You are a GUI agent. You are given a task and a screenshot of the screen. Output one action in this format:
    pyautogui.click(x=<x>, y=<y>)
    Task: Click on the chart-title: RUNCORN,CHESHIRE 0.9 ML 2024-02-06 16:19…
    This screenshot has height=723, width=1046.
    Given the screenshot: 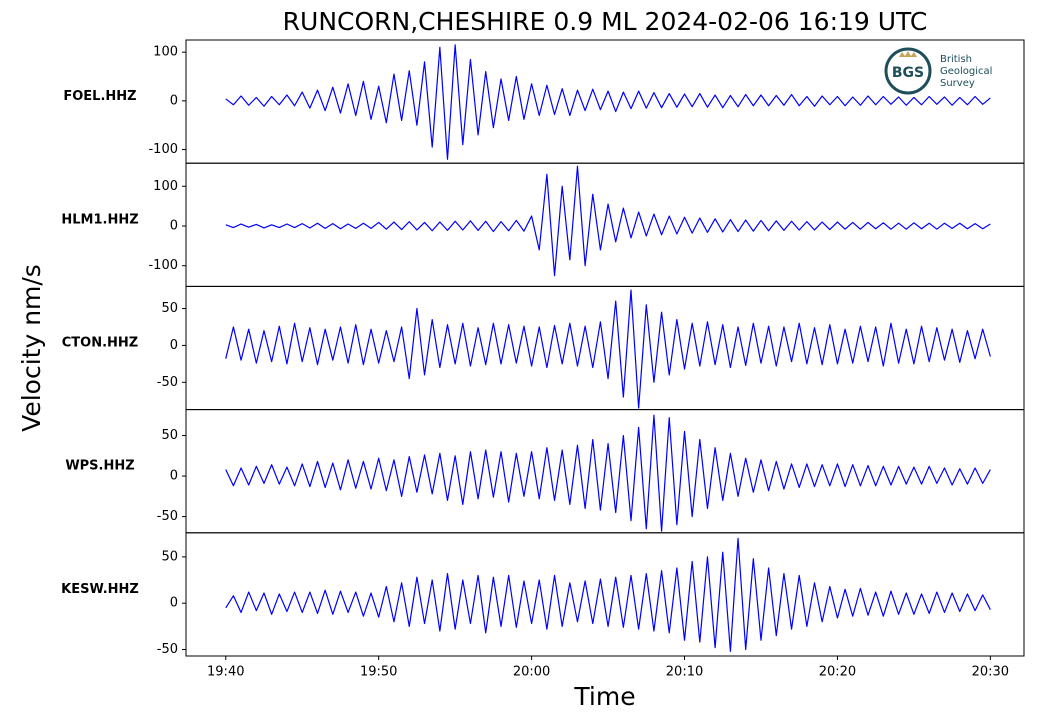 What is the action you would take?
    pyautogui.click(x=605, y=21)
    